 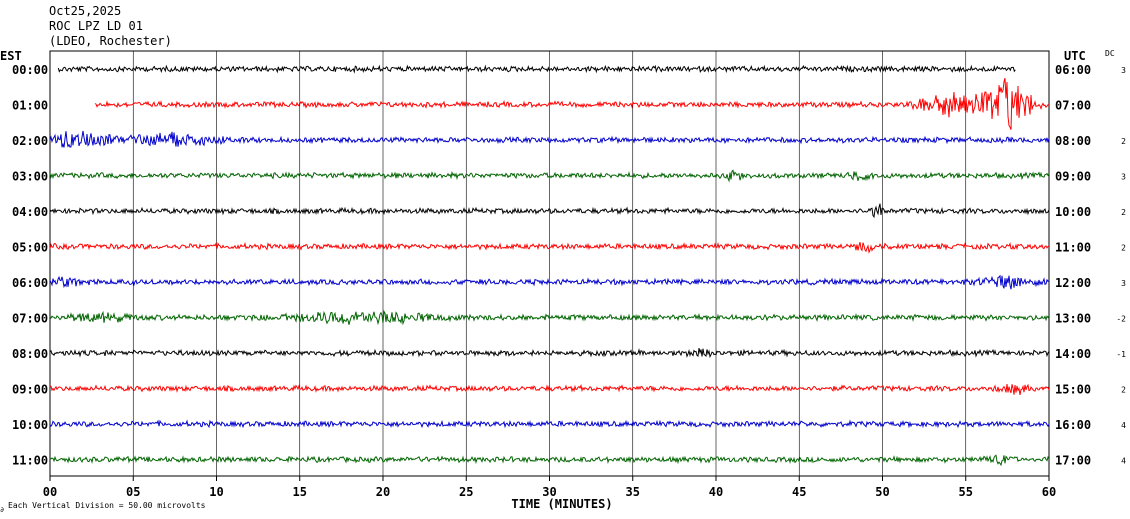 What do you see at coordinates (30, 319) in the screenshot?
I see `est-time-label: 07:00` at bounding box center [30, 319].